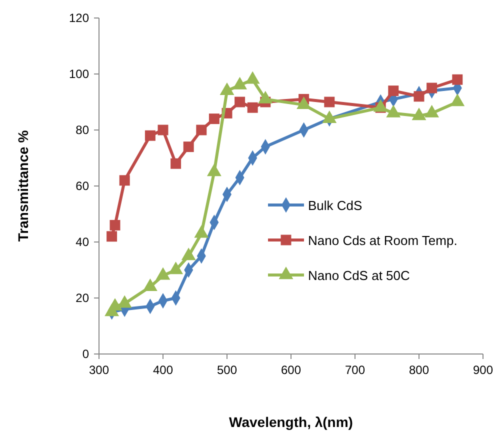 The width and height of the screenshot is (496, 437). Describe the element at coordinates (86, 354) in the screenshot. I see `y-tick-label: 0` at that location.